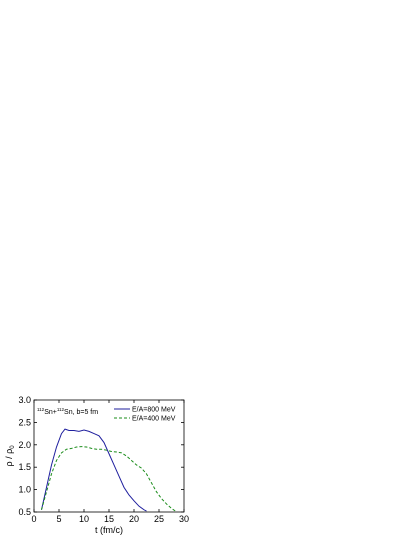 The height and width of the screenshot is (537, 415). I want to click on series-group, so click(108, 470).